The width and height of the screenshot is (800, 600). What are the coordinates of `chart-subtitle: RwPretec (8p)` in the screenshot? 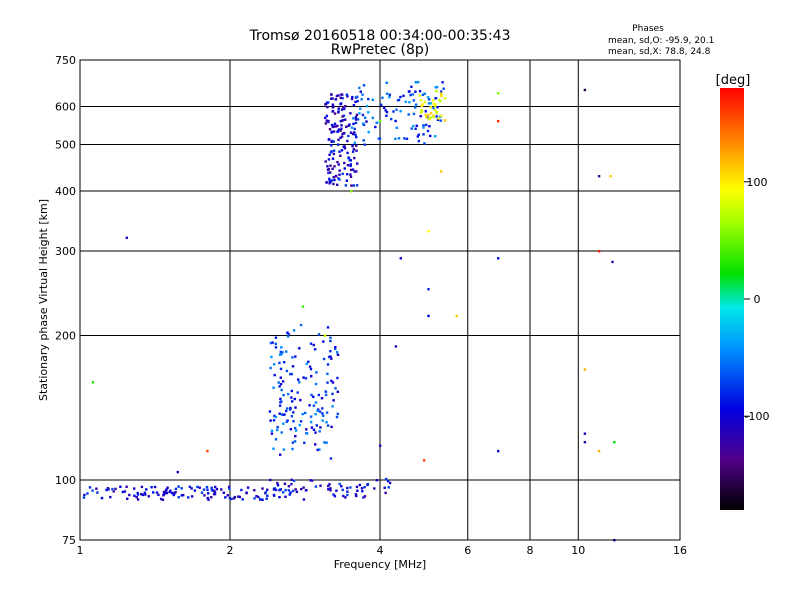 It's located at (380, 50).